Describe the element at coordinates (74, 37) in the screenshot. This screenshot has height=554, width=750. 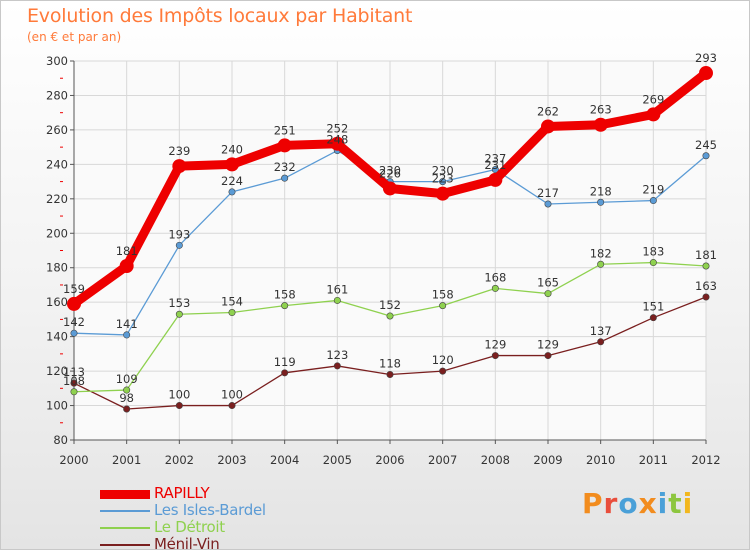
I see `chart-subtitle: (en € et par an)` at that location.